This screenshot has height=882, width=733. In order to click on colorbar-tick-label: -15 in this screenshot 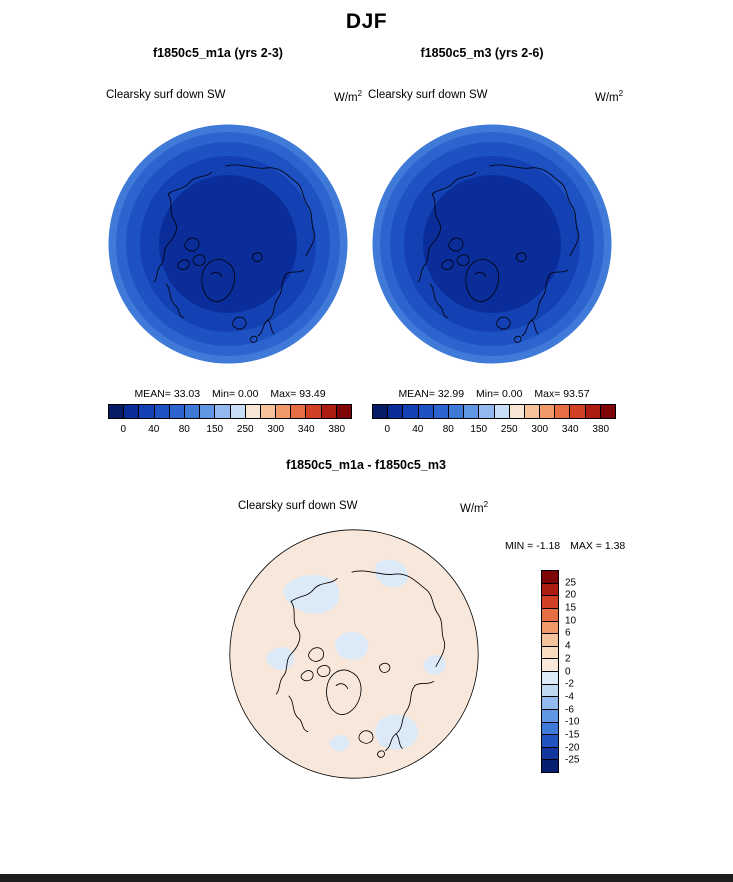, I will do `click(572, 735)`.